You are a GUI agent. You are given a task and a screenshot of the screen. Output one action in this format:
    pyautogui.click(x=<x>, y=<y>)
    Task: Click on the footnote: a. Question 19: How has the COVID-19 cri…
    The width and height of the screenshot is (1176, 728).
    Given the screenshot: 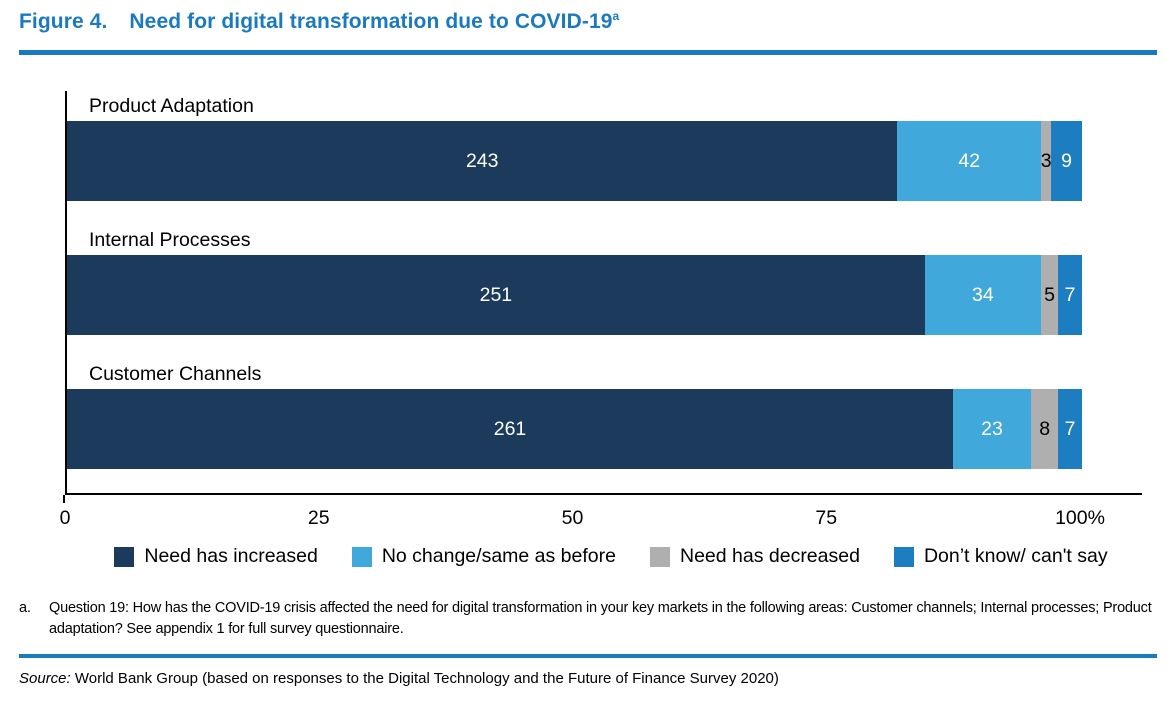 What is the action you would take?
    pyautogui.click(x=588, y=619)
    